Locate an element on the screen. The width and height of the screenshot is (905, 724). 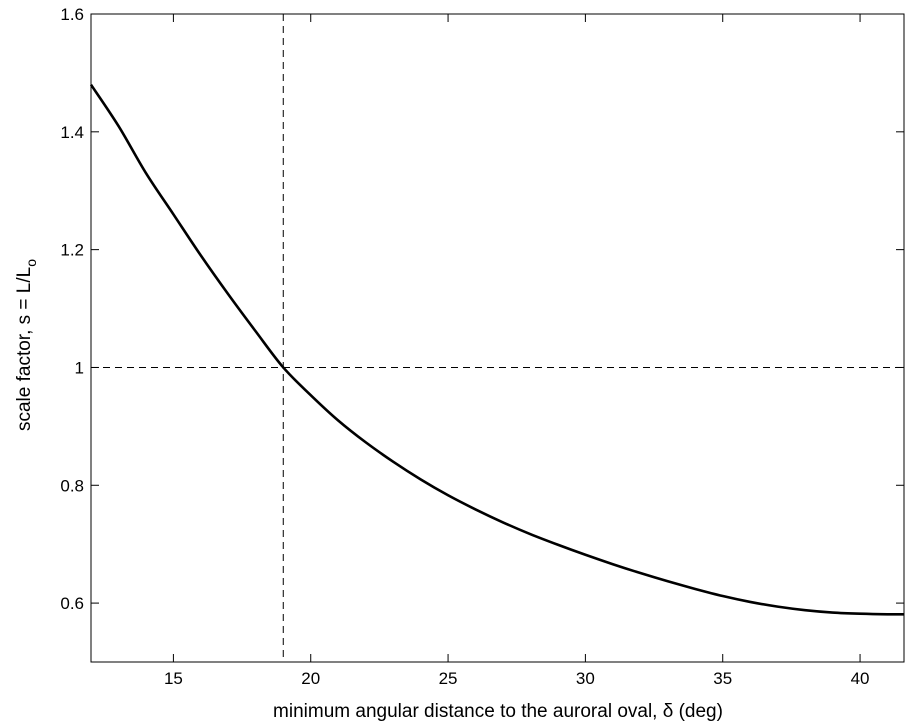
y-tick-label: 1 is located at coordinates (79, 367).